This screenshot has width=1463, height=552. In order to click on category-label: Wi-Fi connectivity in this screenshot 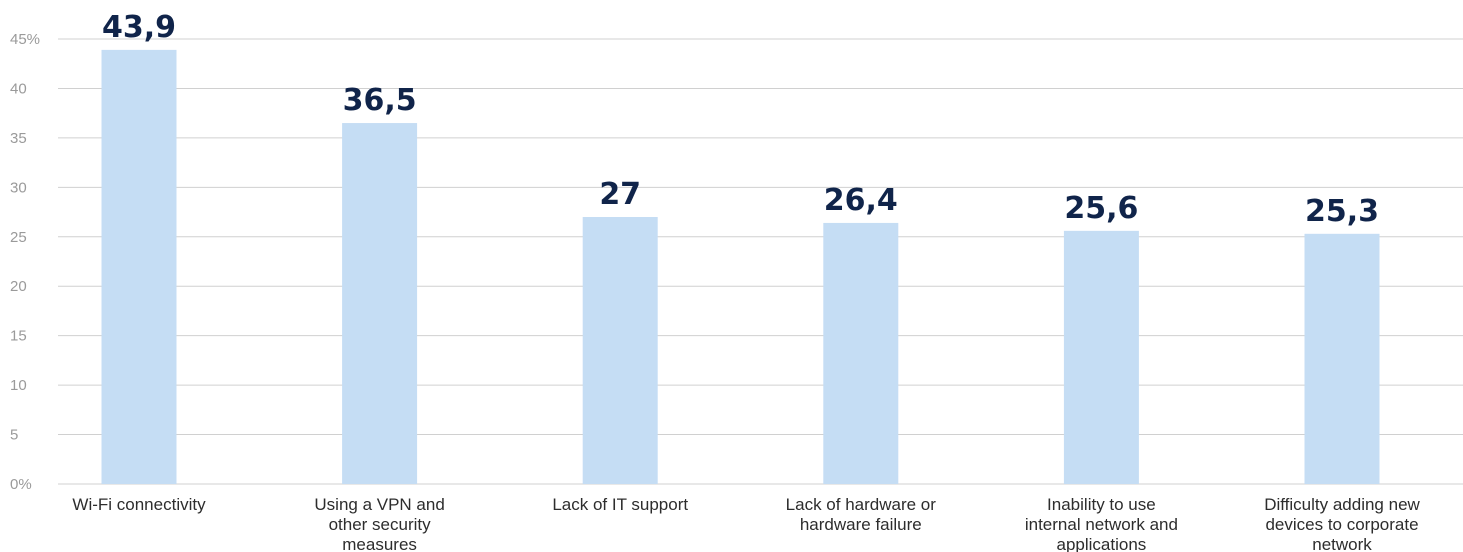, I will do `click(139, 504)`.